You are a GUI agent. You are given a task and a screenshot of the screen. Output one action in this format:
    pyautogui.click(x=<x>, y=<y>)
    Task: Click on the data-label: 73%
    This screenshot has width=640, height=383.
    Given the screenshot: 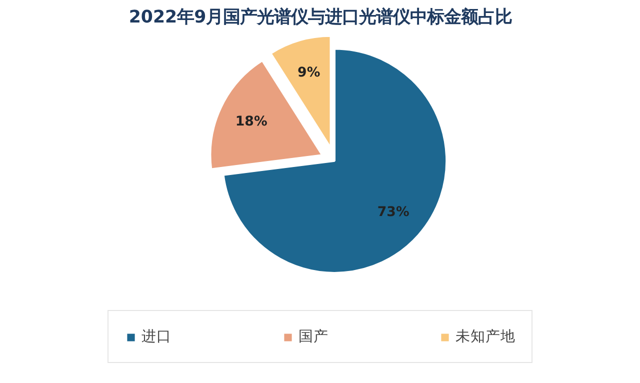 What is the action you would take?
    pyautogui.click(x=393, y=212)
    